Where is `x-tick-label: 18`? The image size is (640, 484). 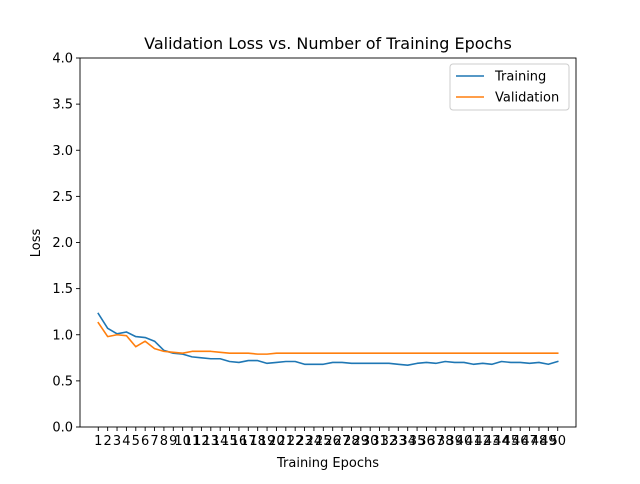
x-tick-label: 18 is located at coordinates (257, 441).